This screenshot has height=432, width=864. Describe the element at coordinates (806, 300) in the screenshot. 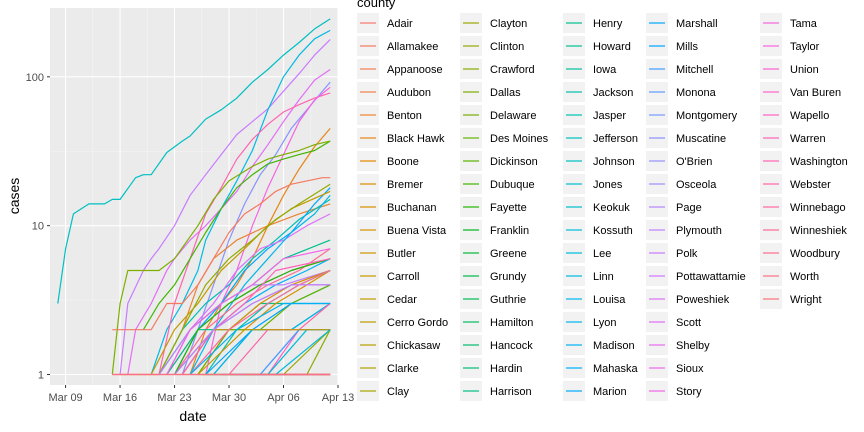

I see `legend-label: Wright` at that location.